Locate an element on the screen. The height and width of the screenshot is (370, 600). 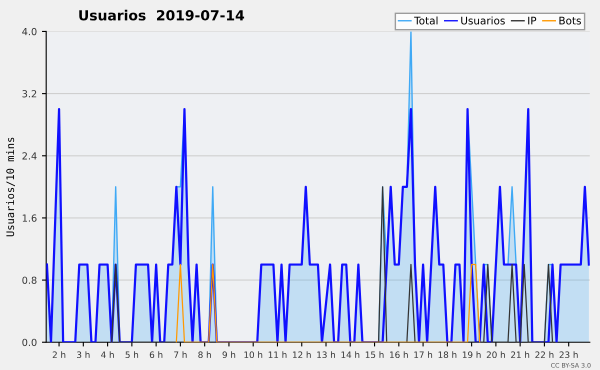
legend-label: IP is located at coordinates (532, 20).